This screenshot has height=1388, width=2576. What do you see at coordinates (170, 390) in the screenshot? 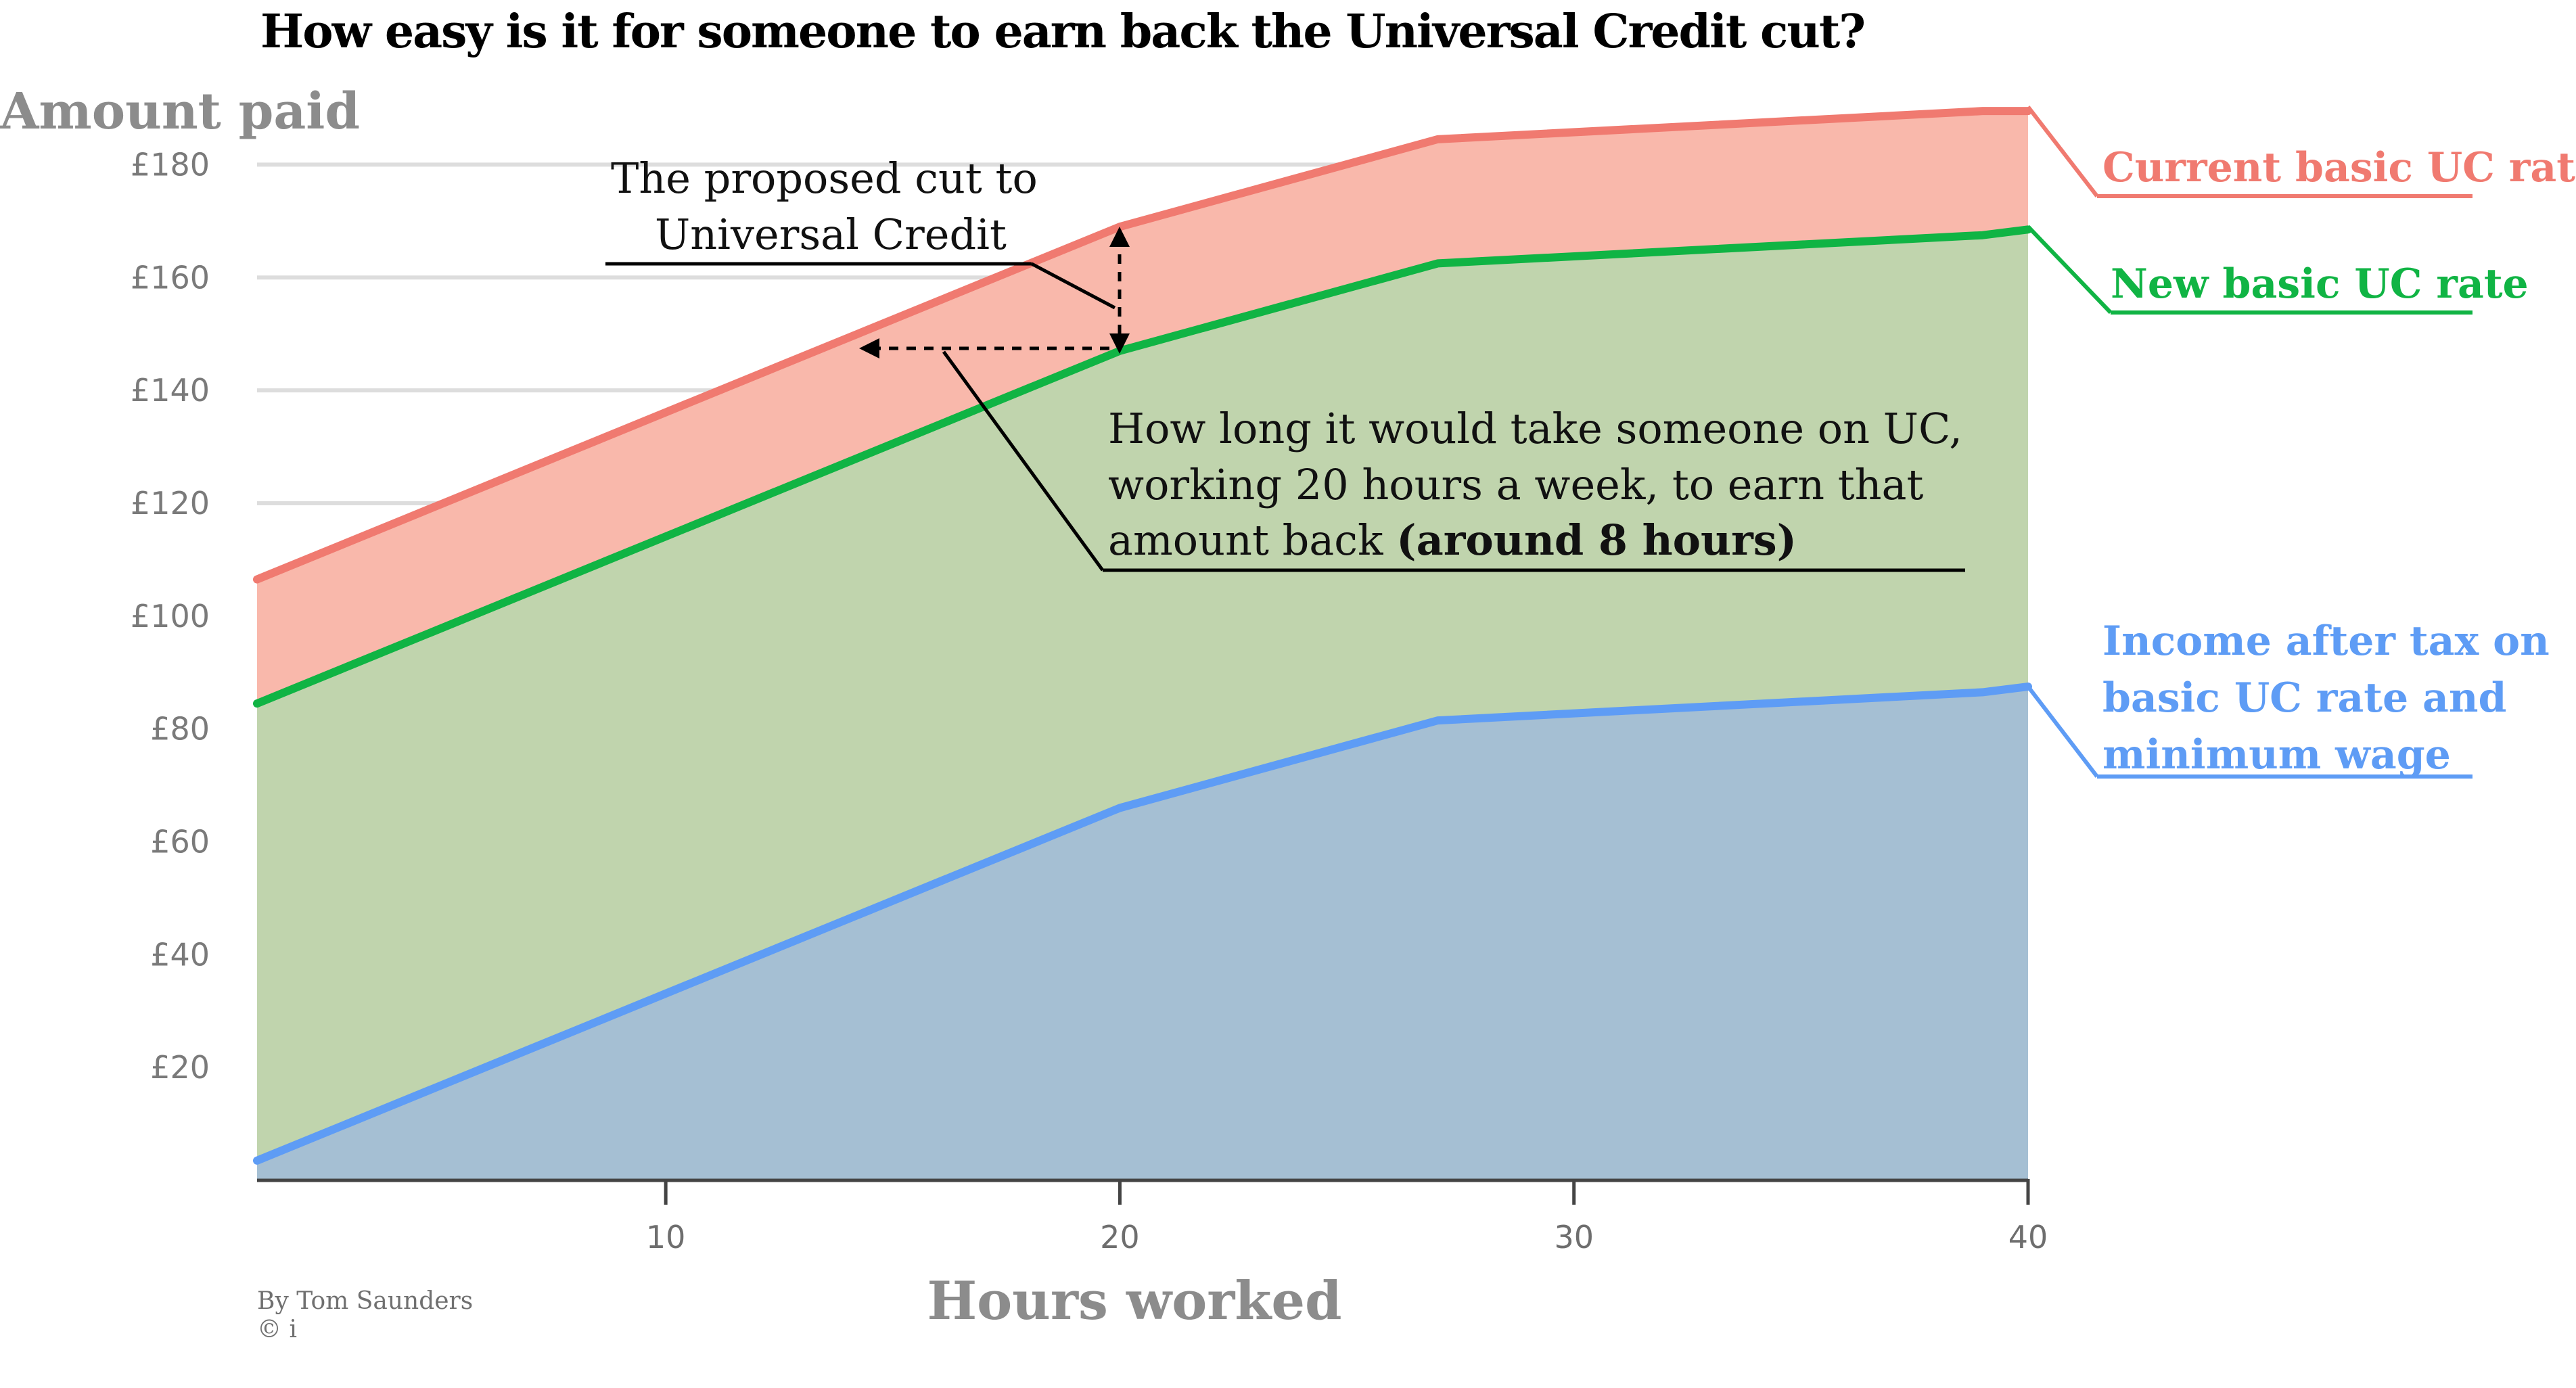
I see `y-tick-label: £140` at bounding box center [170, 390].